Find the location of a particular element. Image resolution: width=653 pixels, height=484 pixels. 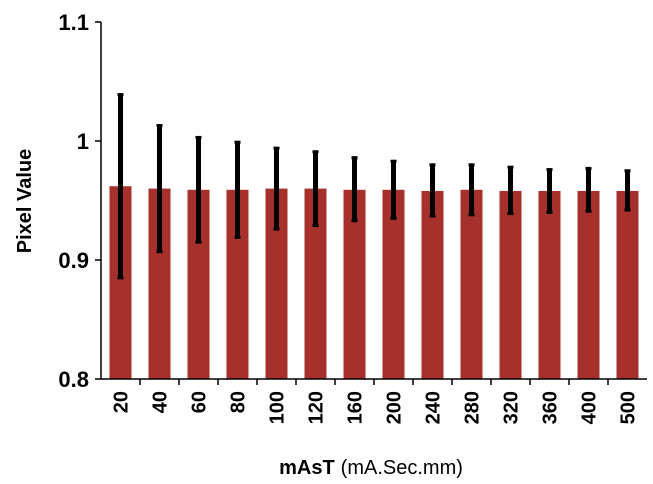

x-axis-label: mAsT (mA.Sec.mm) is located at coordinates (371, 468).